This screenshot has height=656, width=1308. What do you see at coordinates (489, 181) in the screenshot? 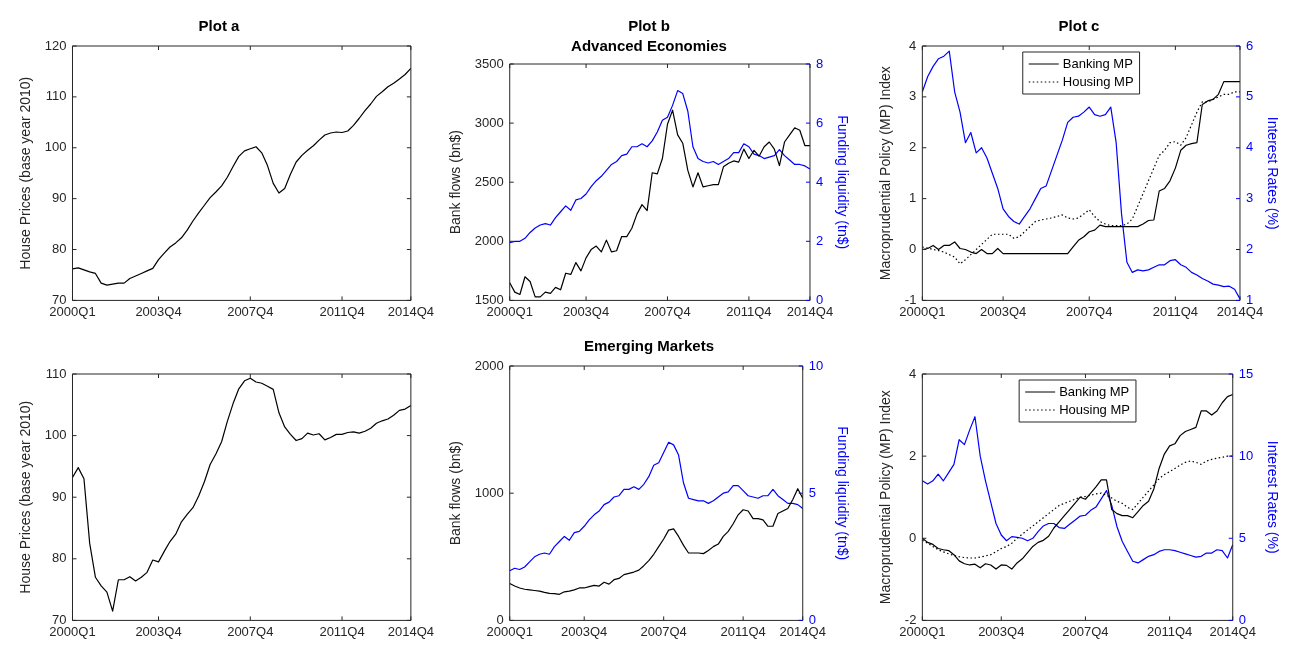
I see `y-tick-label: 2500` at bounding box center [489, 181].